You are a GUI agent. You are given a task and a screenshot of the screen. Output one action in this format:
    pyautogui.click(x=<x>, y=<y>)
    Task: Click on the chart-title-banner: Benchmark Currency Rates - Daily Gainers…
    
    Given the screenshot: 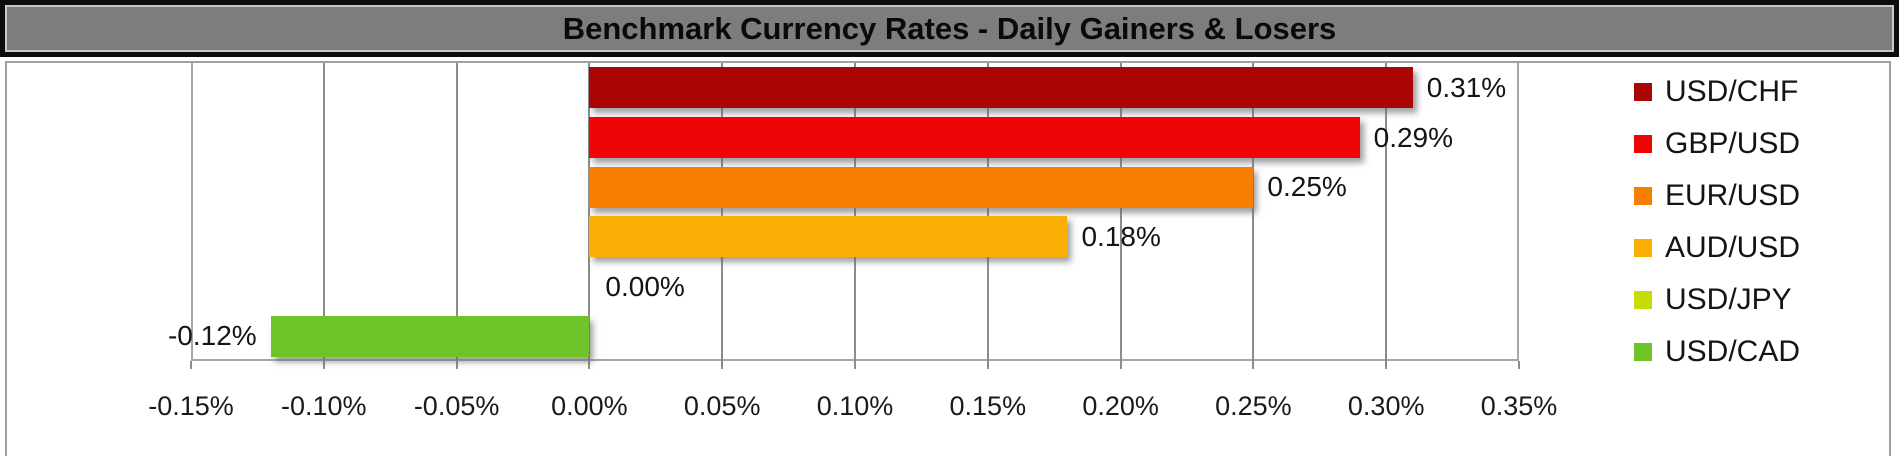 What is the action you would take?
    pyautogui.click(x=949, y=28)
    